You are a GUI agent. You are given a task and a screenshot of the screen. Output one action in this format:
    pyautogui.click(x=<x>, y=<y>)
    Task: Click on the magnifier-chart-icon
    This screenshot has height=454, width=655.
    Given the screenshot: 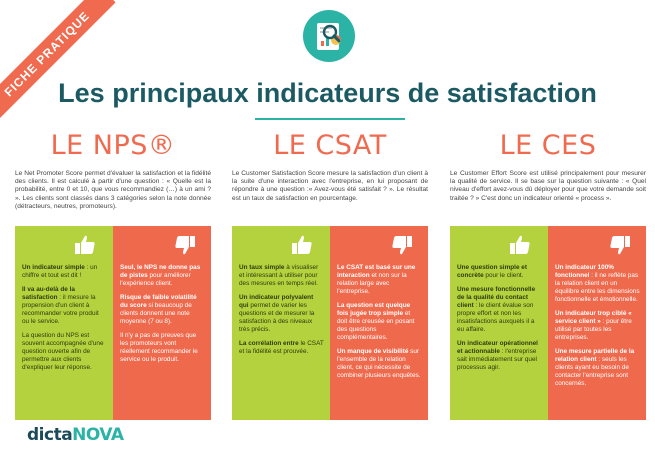 What is the action you would take?
    pyautogui.click(x=329, y=36)
    